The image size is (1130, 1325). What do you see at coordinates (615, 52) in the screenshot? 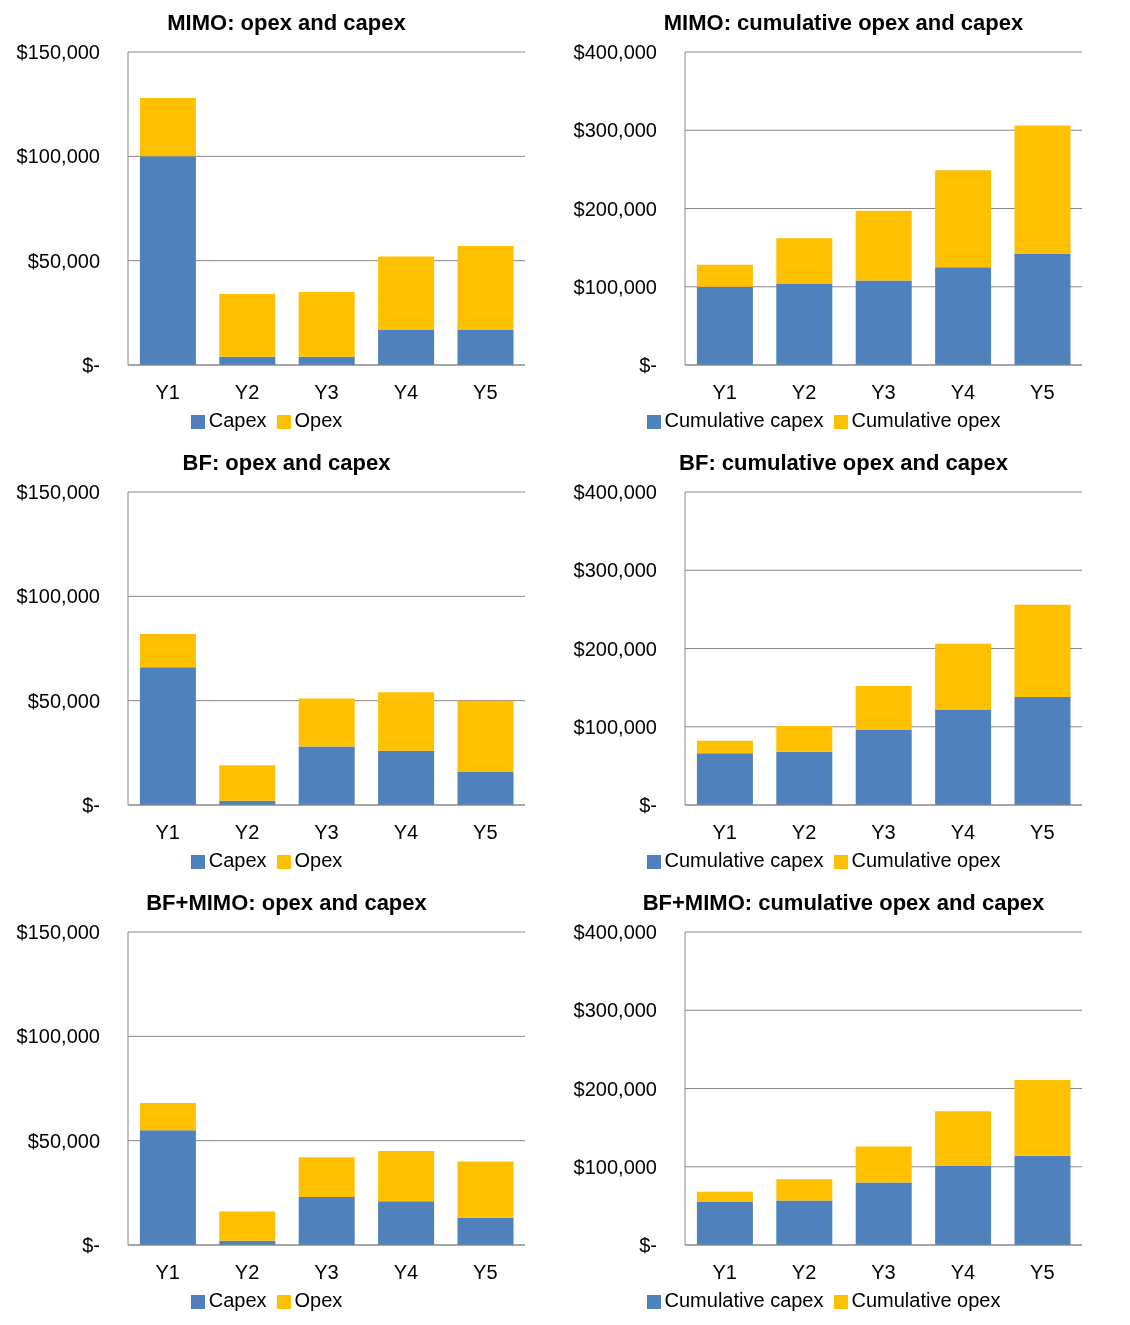
I see `y-tick-label: $400,000` at bounding box center [615, 52].